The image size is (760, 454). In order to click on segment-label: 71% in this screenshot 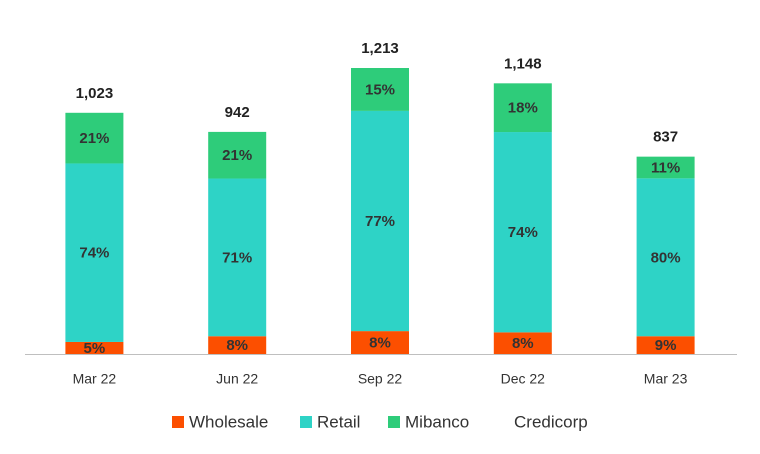, I will do `click(237, 257)`.